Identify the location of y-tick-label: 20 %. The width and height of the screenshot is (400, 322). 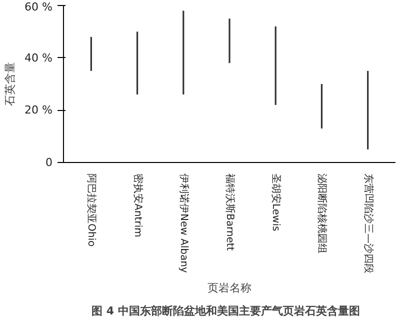
(38, 110).